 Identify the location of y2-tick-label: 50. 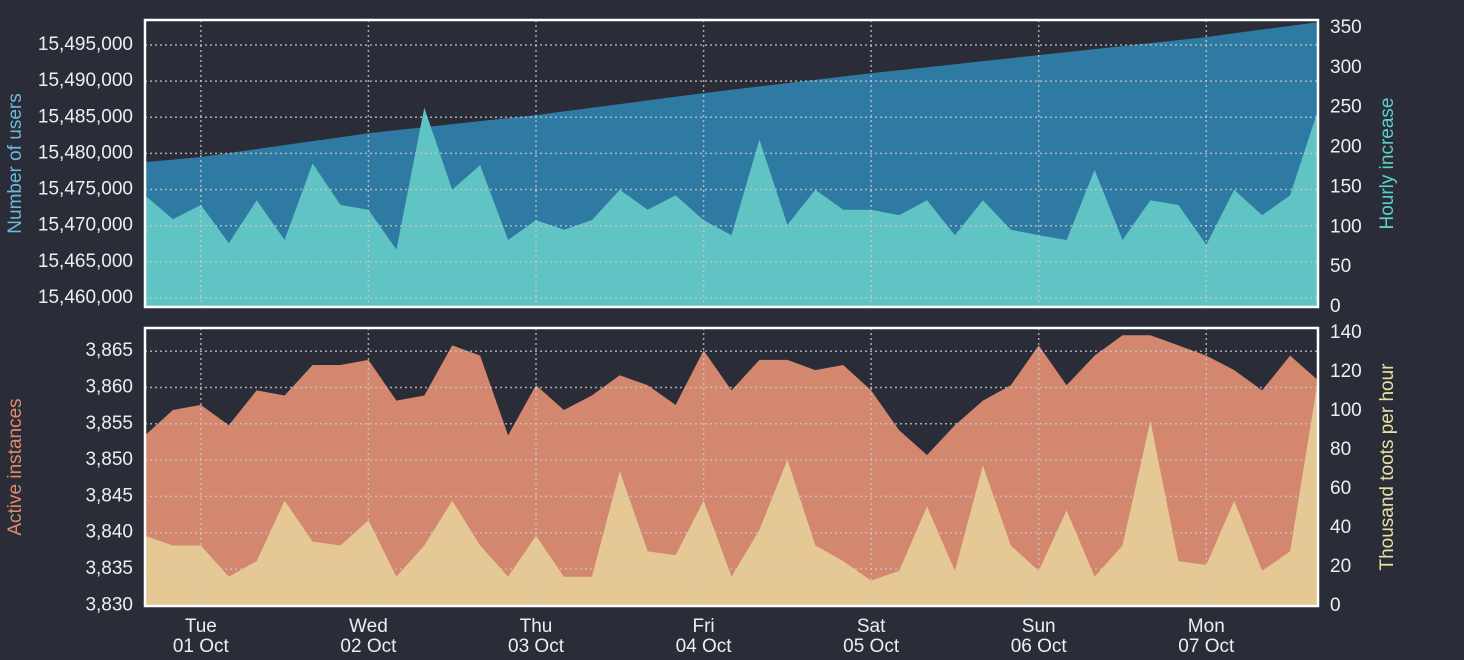
(1340, 266).